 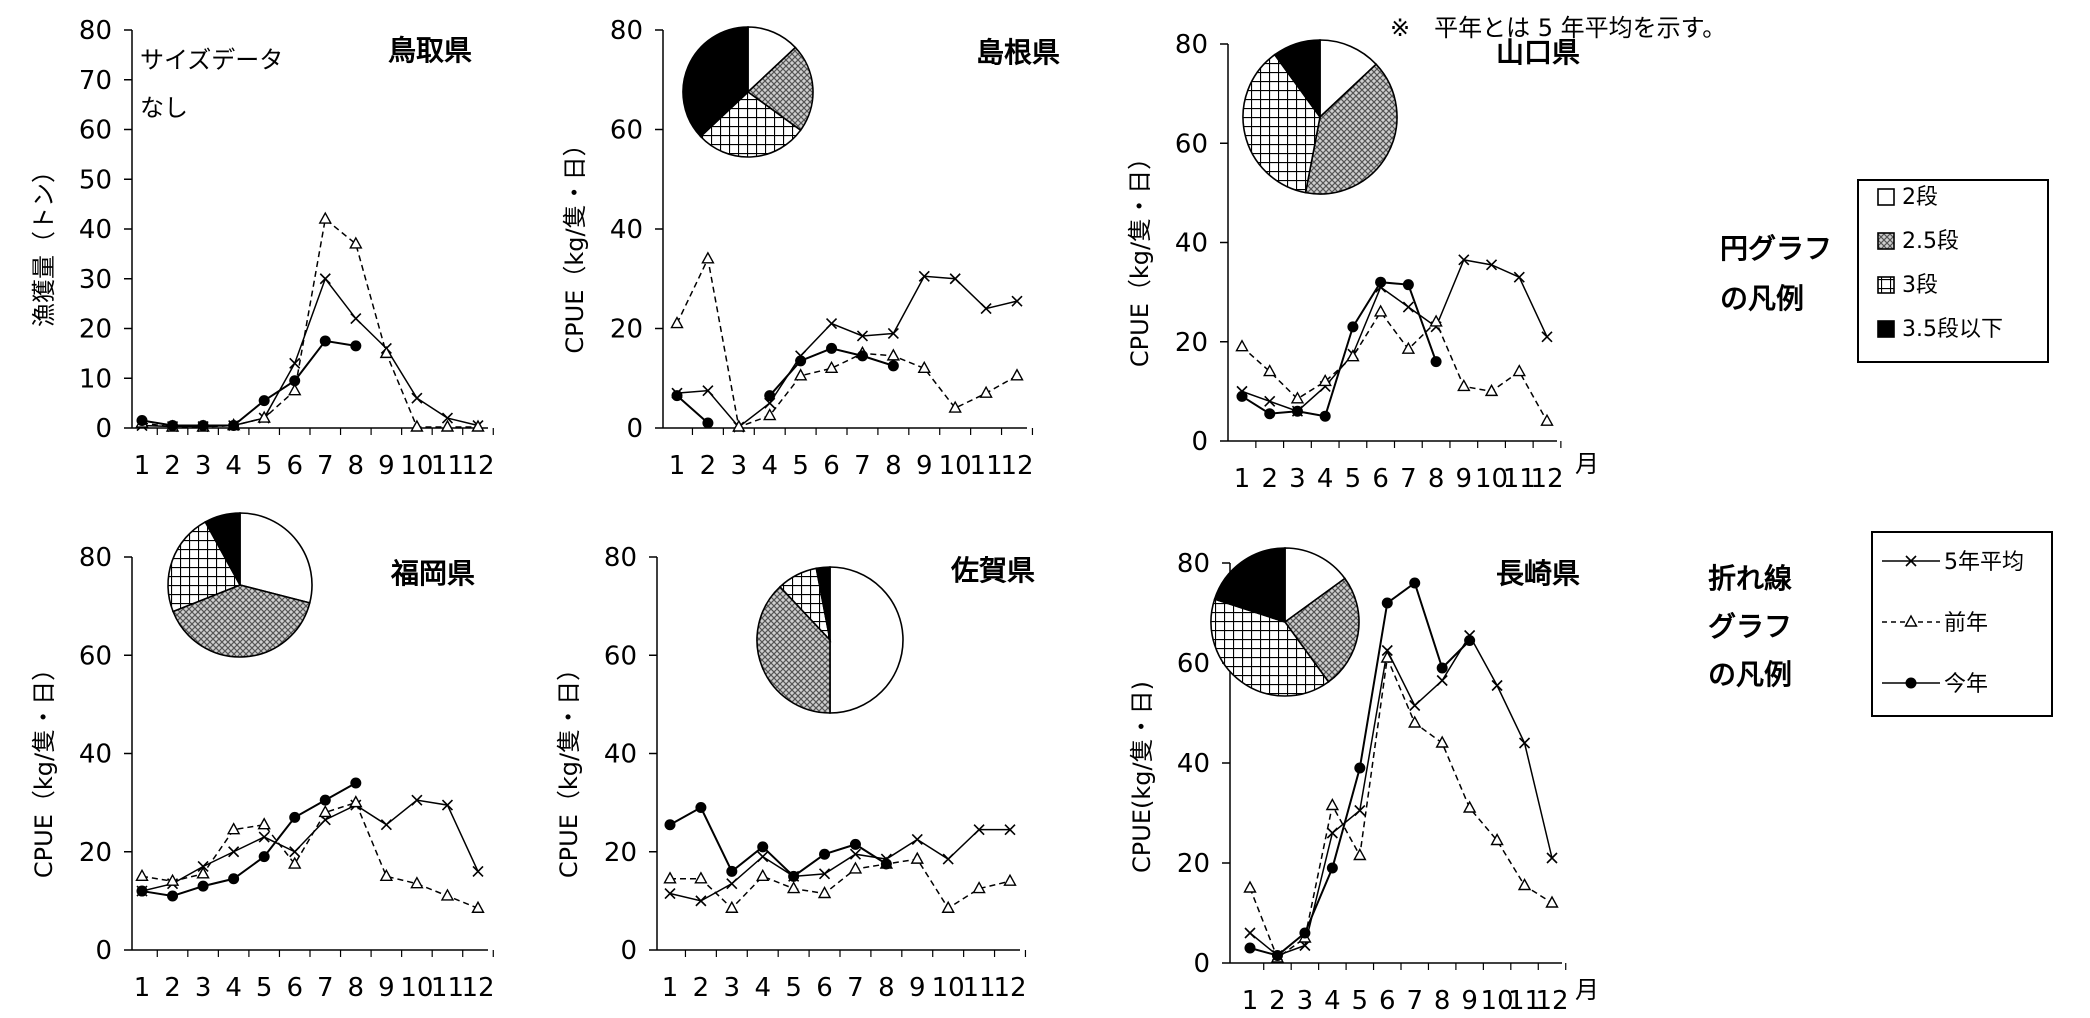 I want to click on x-tick-label: 4, so click(x=1332, y=1001).